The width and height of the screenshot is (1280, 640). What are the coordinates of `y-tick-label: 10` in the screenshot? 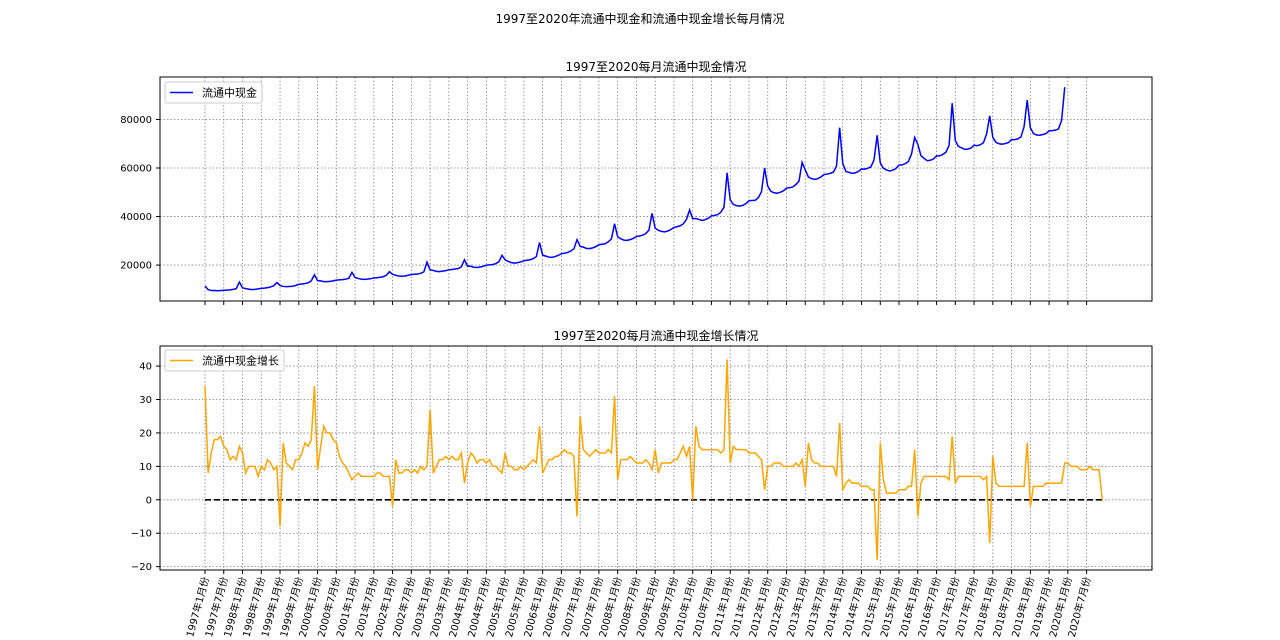 It's located at (145, 467).